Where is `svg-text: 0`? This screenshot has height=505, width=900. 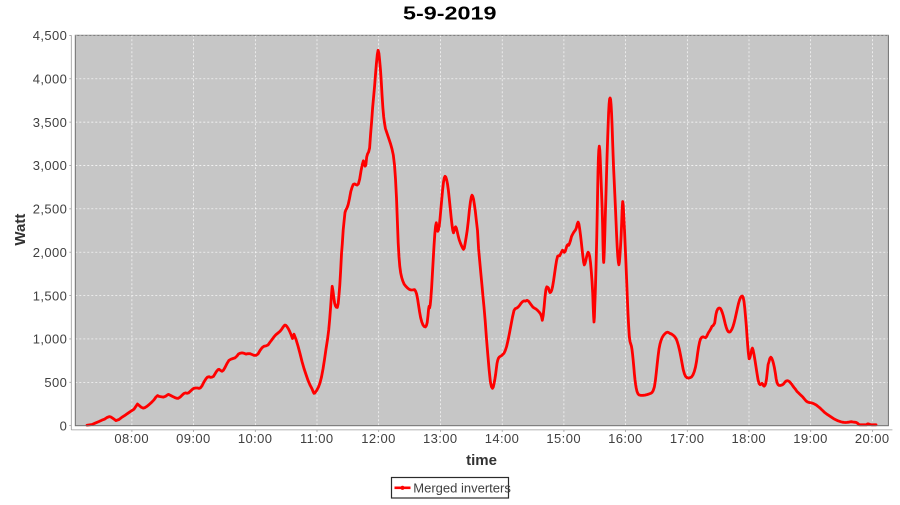 svg-text: 0 is located at coordinates (64, 425).